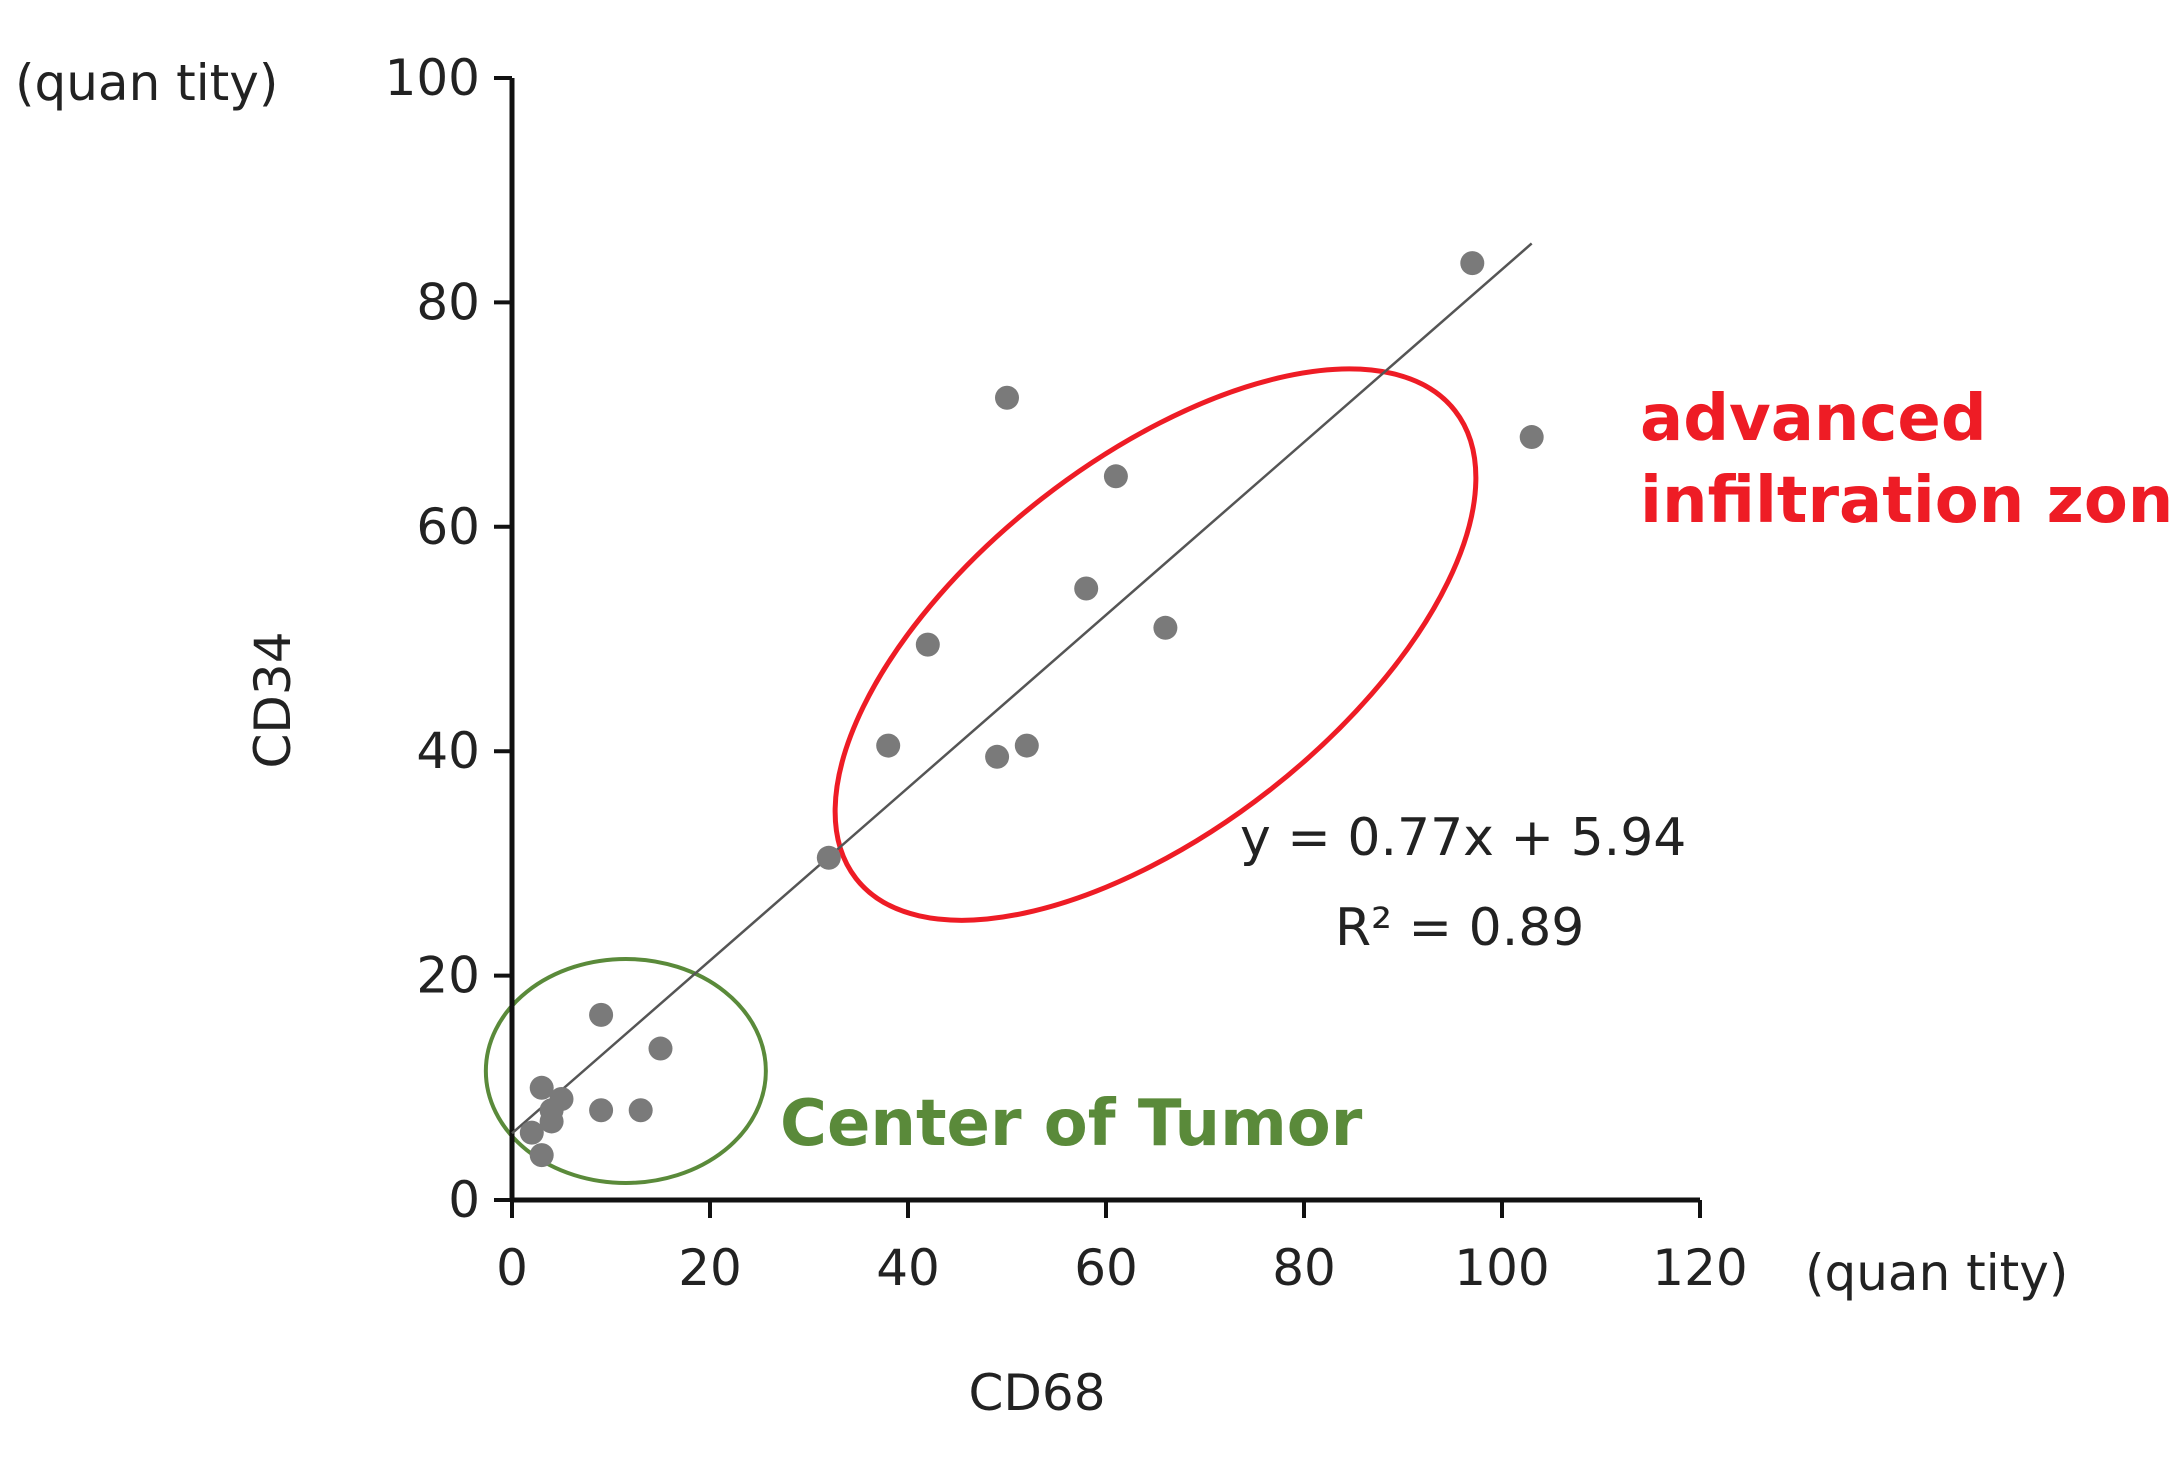  I want to click on y-tick-label: 0, so click(464, 1200).